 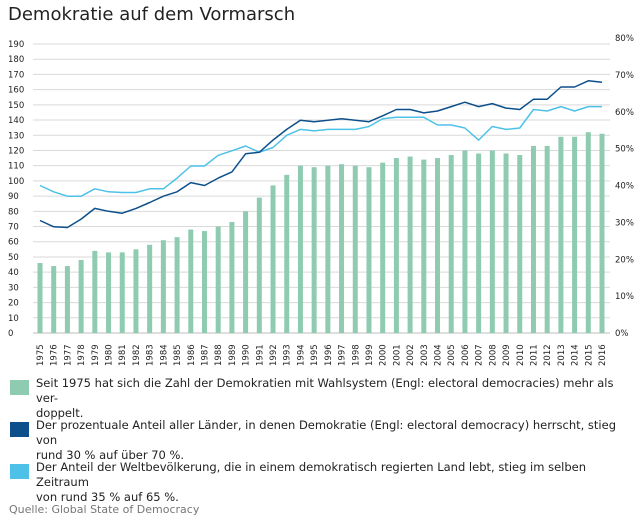 What do you see at coordinates (16, 121) in the screenshot?
I see `left-tick-label: 140` at bounding box center [16, 121].